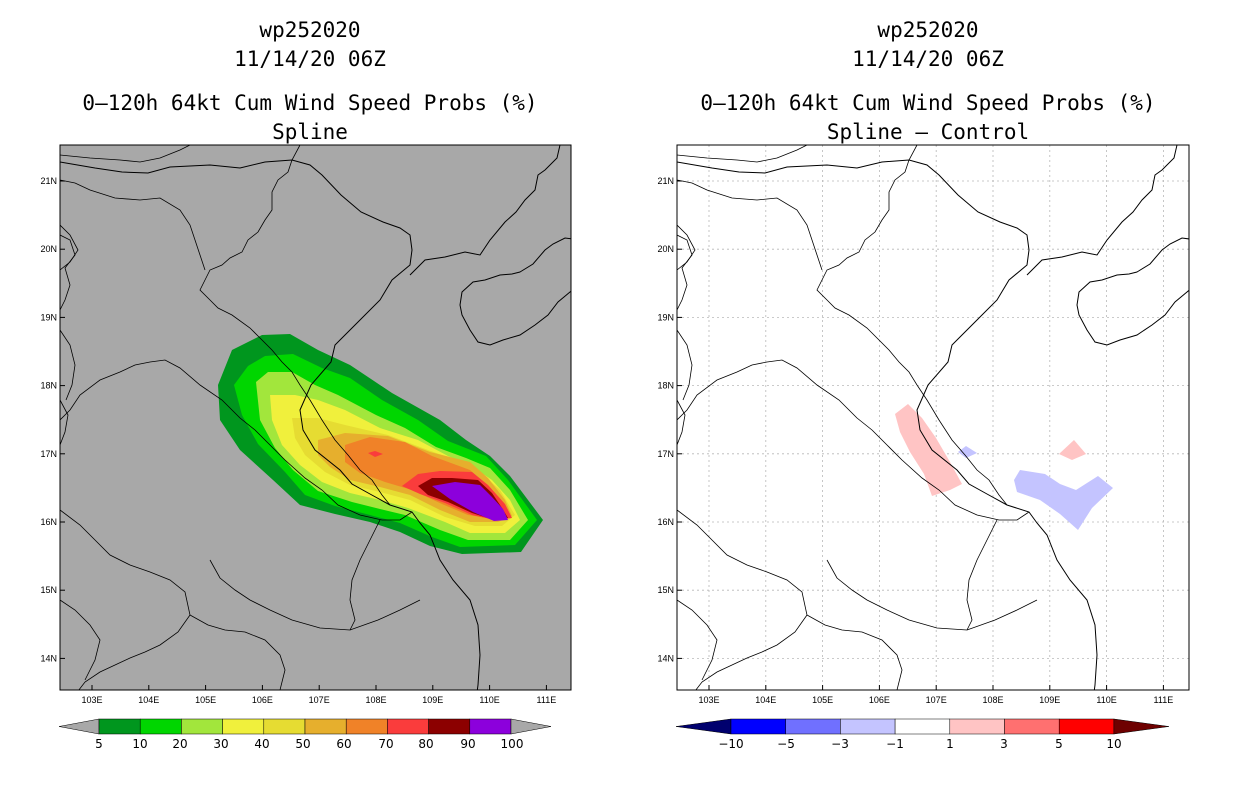  I want to click on left_panel-lat-label: 21N, so click(48, 181).